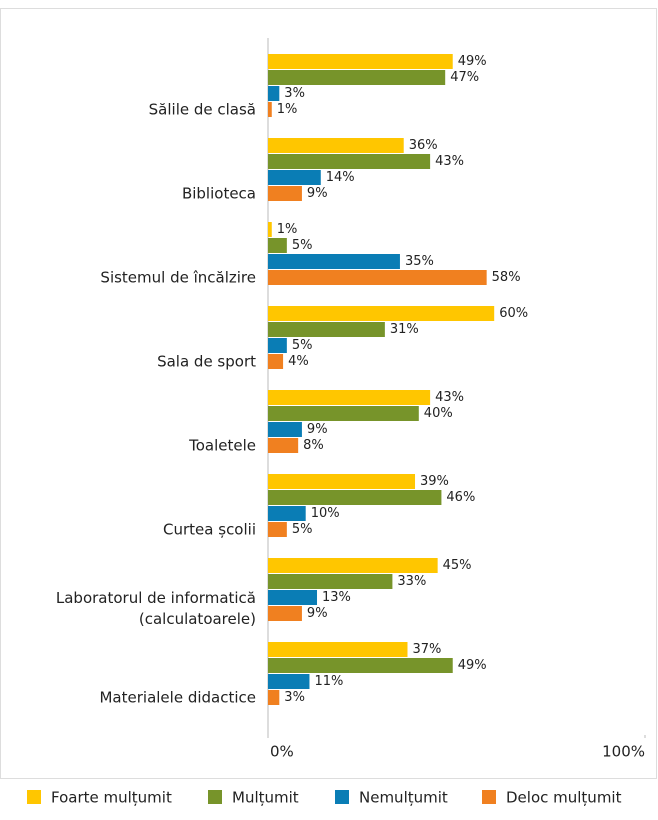  Describe the element at coordinates (464, 77) in the screenshot. I see `value-label: 47%` at that location.